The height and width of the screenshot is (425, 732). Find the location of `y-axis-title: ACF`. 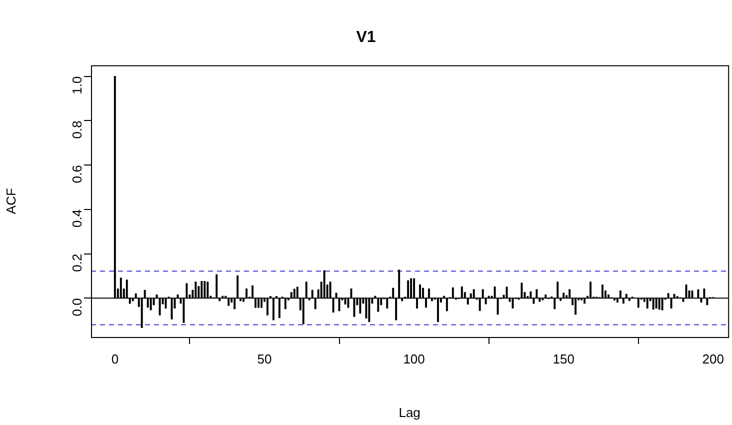

y-axis-title: ACF is located at coordinates (10, 201).